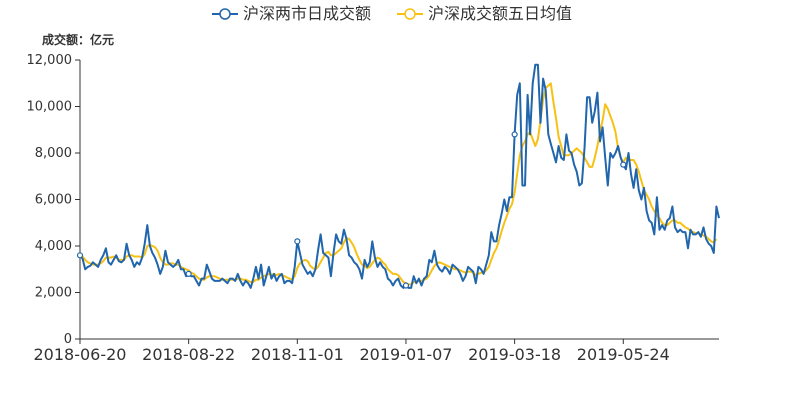 This screenshot has height=400, width=800. I want to click on legend-label-ma5: 沪深成交额五日均值, so click(500, 13).